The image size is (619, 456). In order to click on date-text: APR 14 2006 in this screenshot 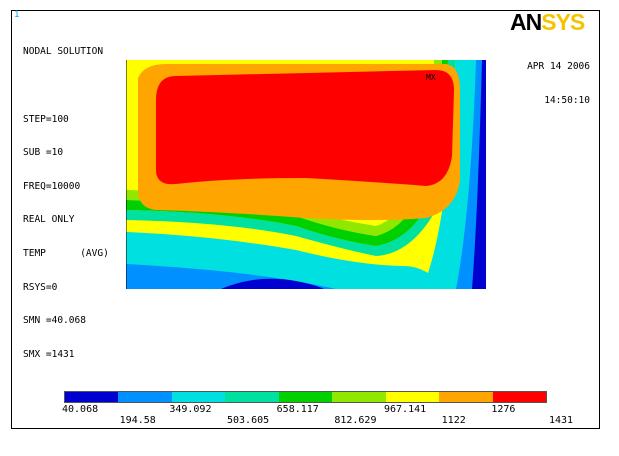, I will do `click(558, 67)`.